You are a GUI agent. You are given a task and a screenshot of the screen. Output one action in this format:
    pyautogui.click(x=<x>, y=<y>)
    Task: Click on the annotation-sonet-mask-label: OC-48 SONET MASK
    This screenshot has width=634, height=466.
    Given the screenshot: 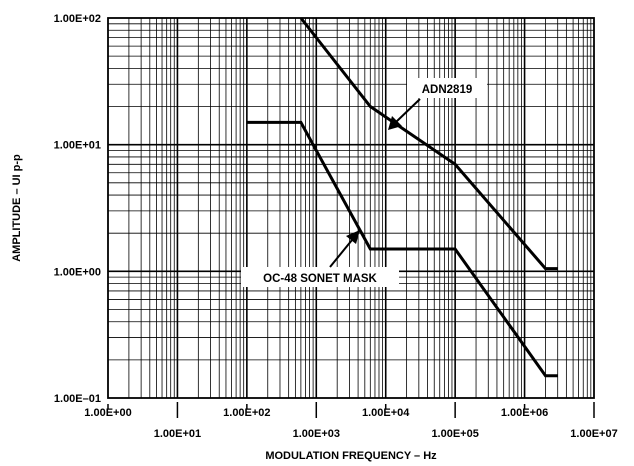 What is the action you would take?
    pyautogui.click(x=320, y=279)
    